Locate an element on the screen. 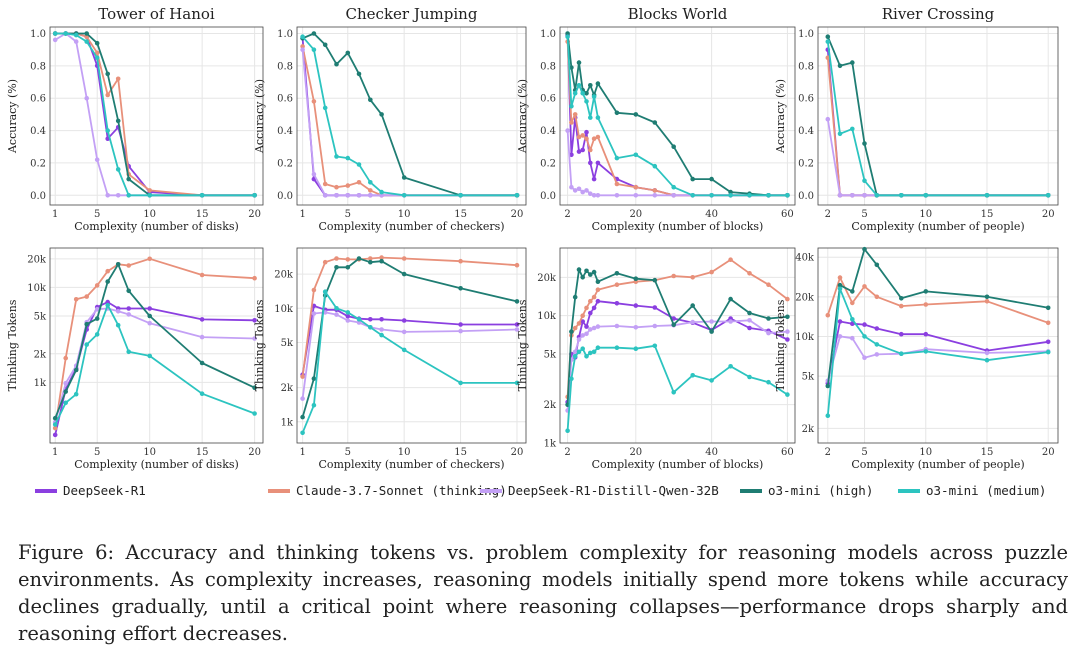 This screenshot has width=1080, height=663. y-axis-label: Accuracy (%) is located at coordinates (780, 116).